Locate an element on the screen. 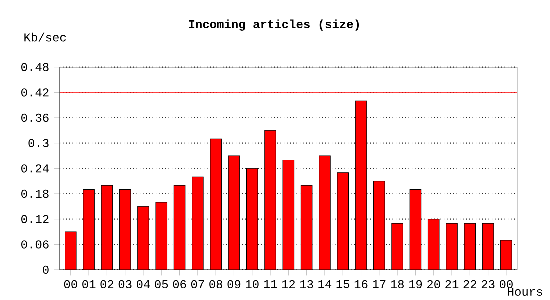 This screenshot has height=300, width=550. x-tick-label: 08 is located at coordinates (216, 284).